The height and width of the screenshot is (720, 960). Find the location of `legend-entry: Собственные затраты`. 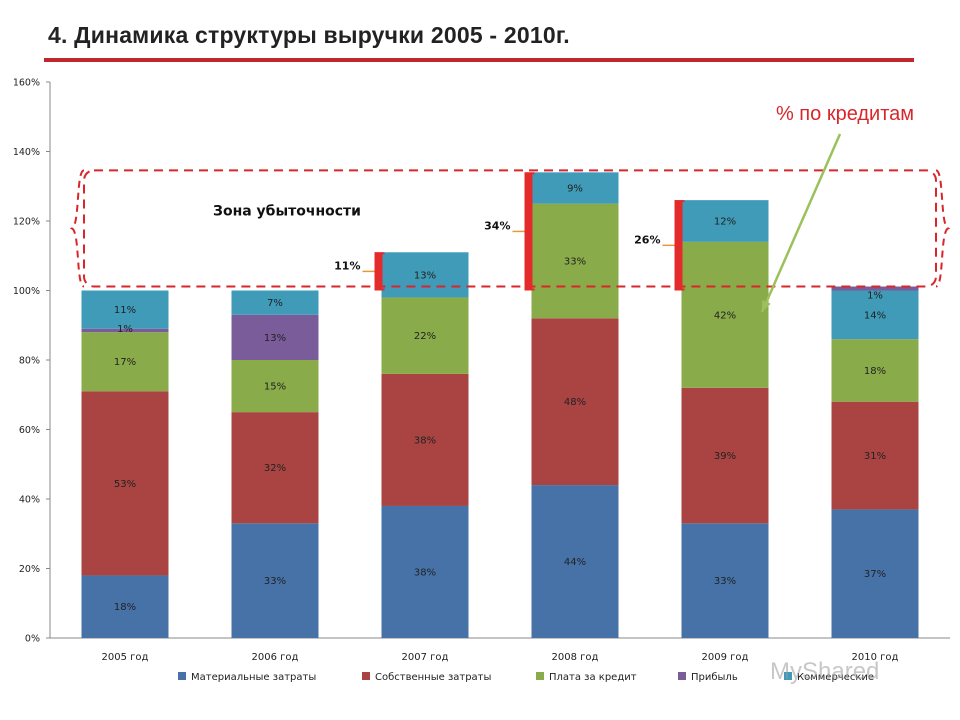

legend-entry: Собственные затраты is located at coordinates (433, 677).